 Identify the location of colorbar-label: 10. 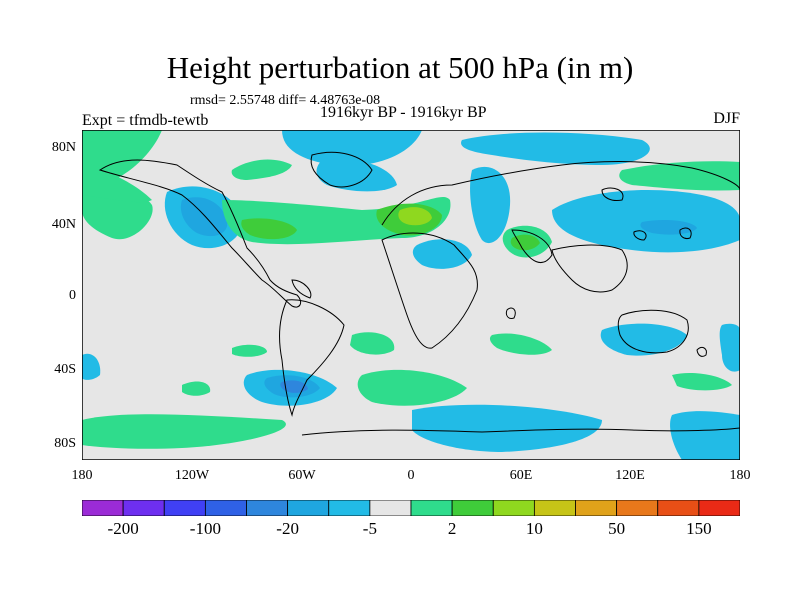
(534, 528).